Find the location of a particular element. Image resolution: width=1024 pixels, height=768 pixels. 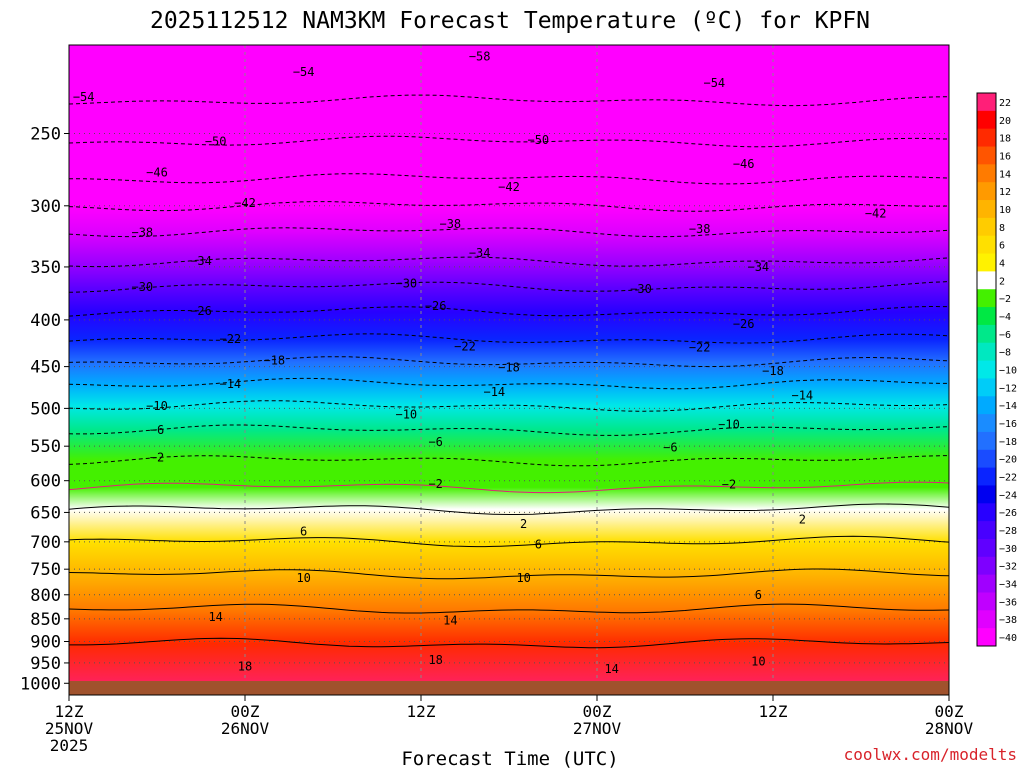

x-tick-label: 26NOV is located at coordinates (245, 728).